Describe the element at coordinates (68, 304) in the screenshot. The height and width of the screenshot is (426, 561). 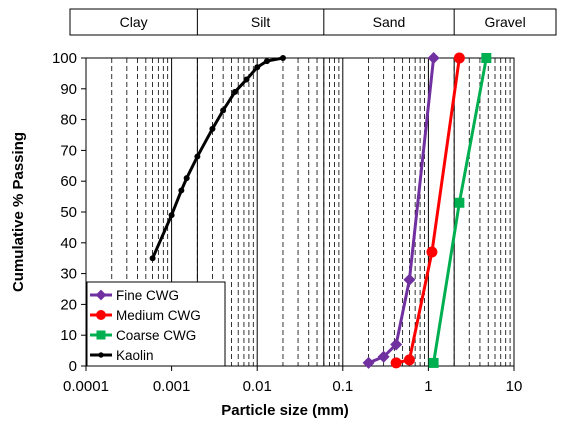
I see `y-tick-label: 20` at that location.